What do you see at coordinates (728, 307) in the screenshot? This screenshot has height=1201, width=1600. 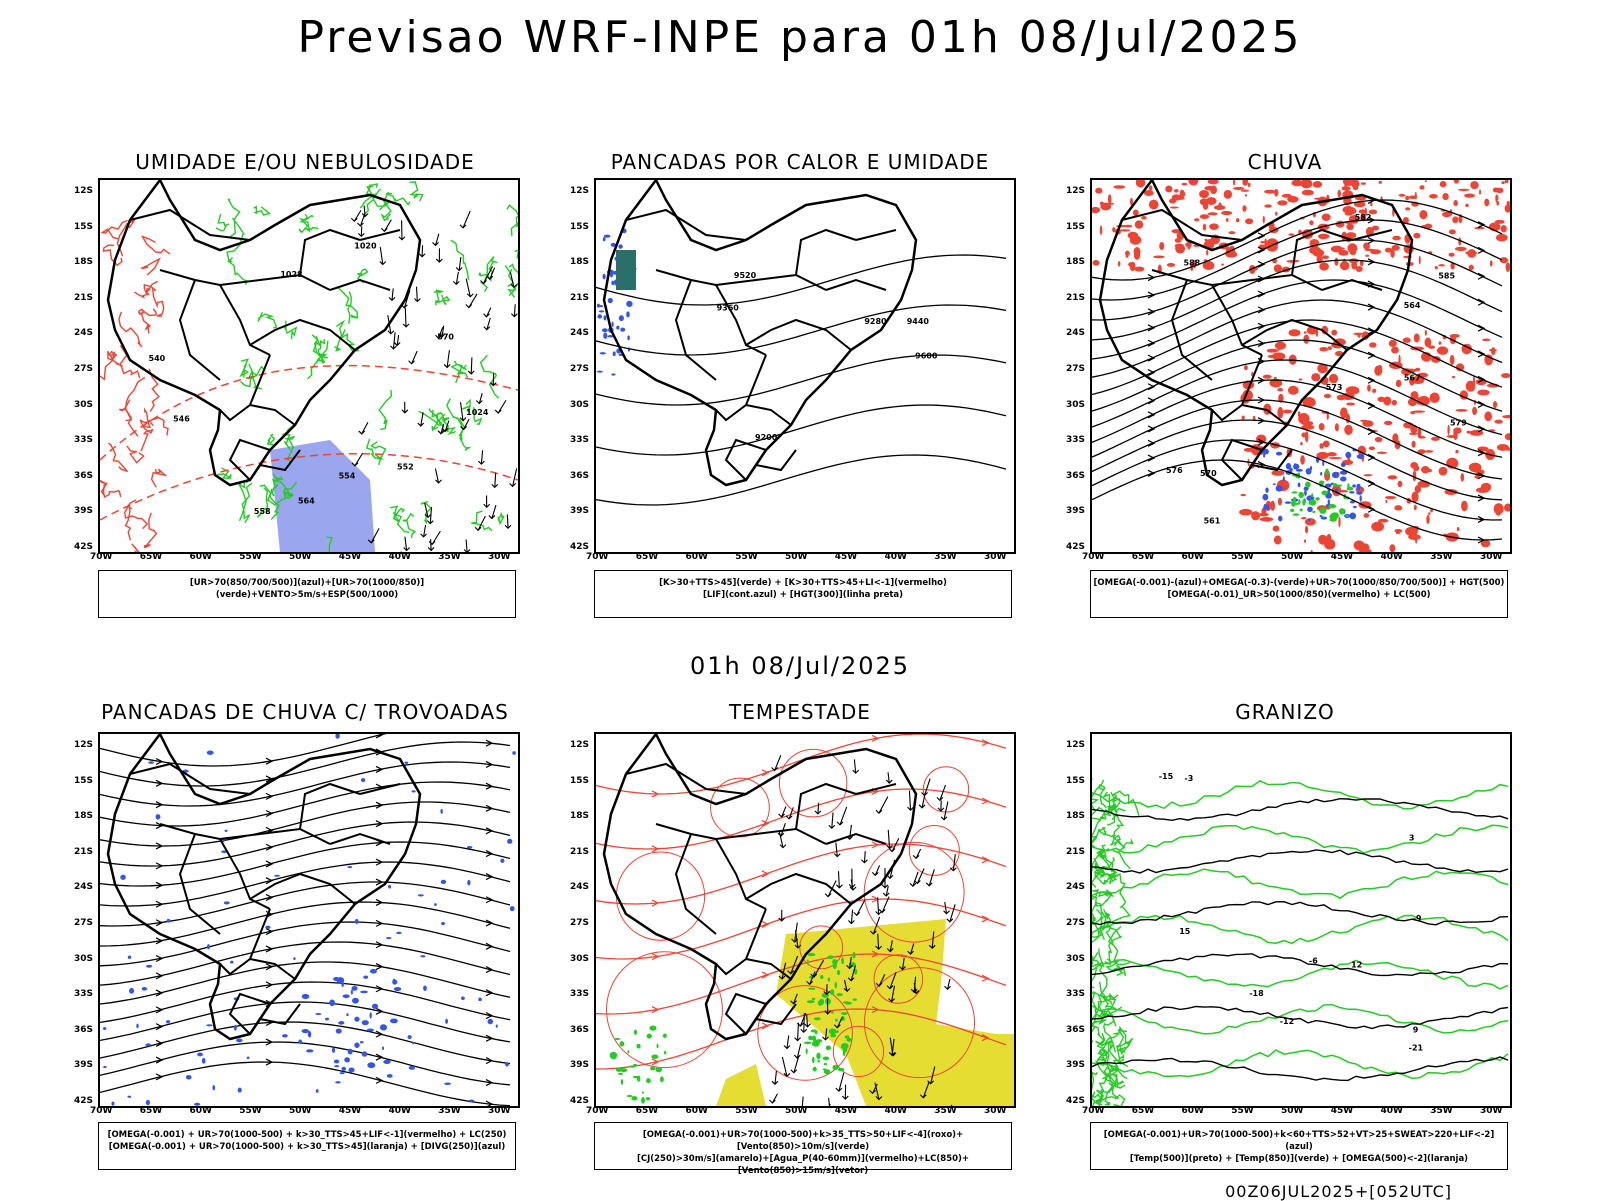 I see `svg-text: 9360` at bounding box center [728, 307].